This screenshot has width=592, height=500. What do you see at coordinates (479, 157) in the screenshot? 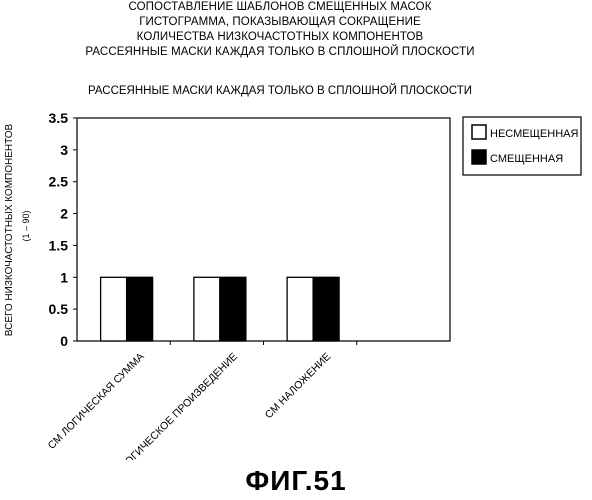
I see `legend-swatch-shifted` at bounding box center [479, 157].